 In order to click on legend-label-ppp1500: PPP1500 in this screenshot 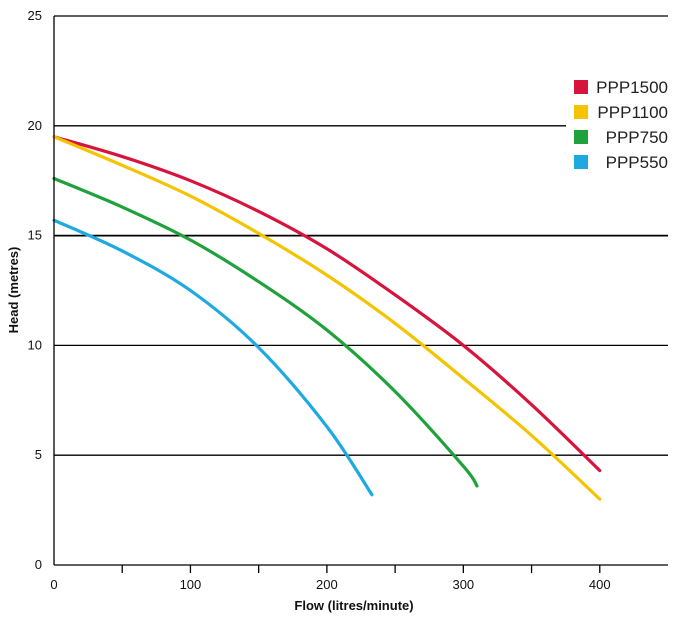, I will do `click(632, 87)`.